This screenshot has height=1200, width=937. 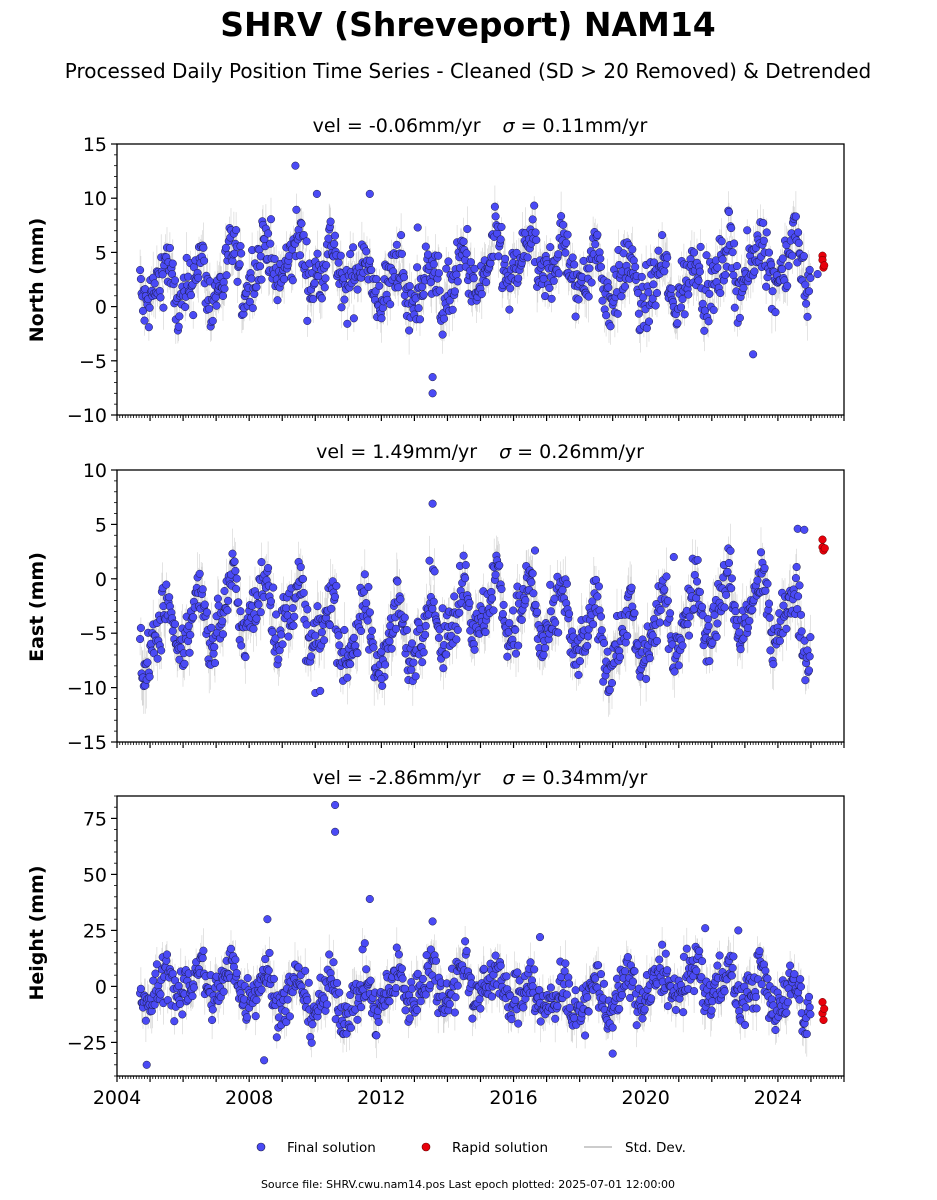 What do you see at coordinates (87, 743) in the screenshot?
I see `y-tick-label: −15` at bounding box center [87, 743].